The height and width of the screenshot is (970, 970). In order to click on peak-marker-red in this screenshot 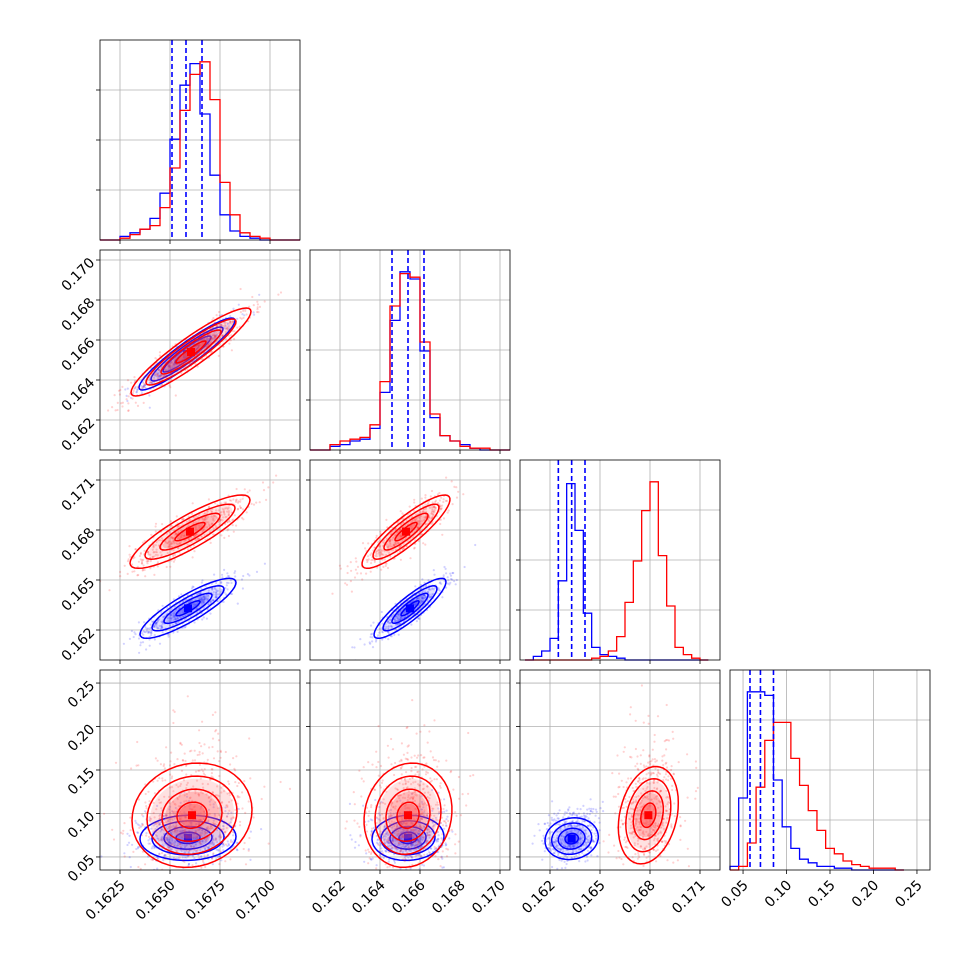, I will do `click(192, 815)`.